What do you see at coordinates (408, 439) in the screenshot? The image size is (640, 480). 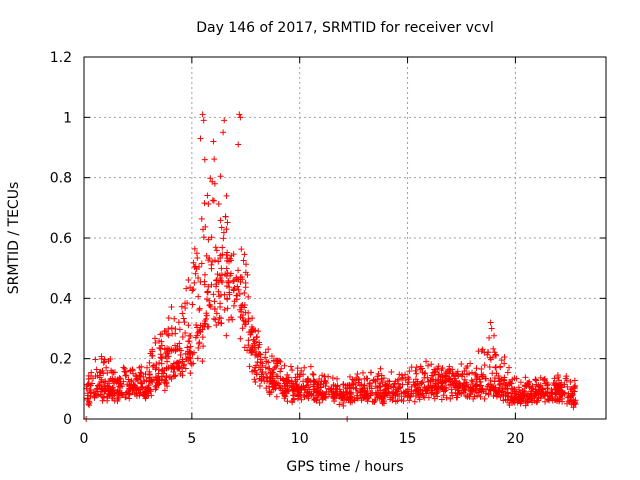 I see `x-tick-label: 15` at bounding box center [408, 439].